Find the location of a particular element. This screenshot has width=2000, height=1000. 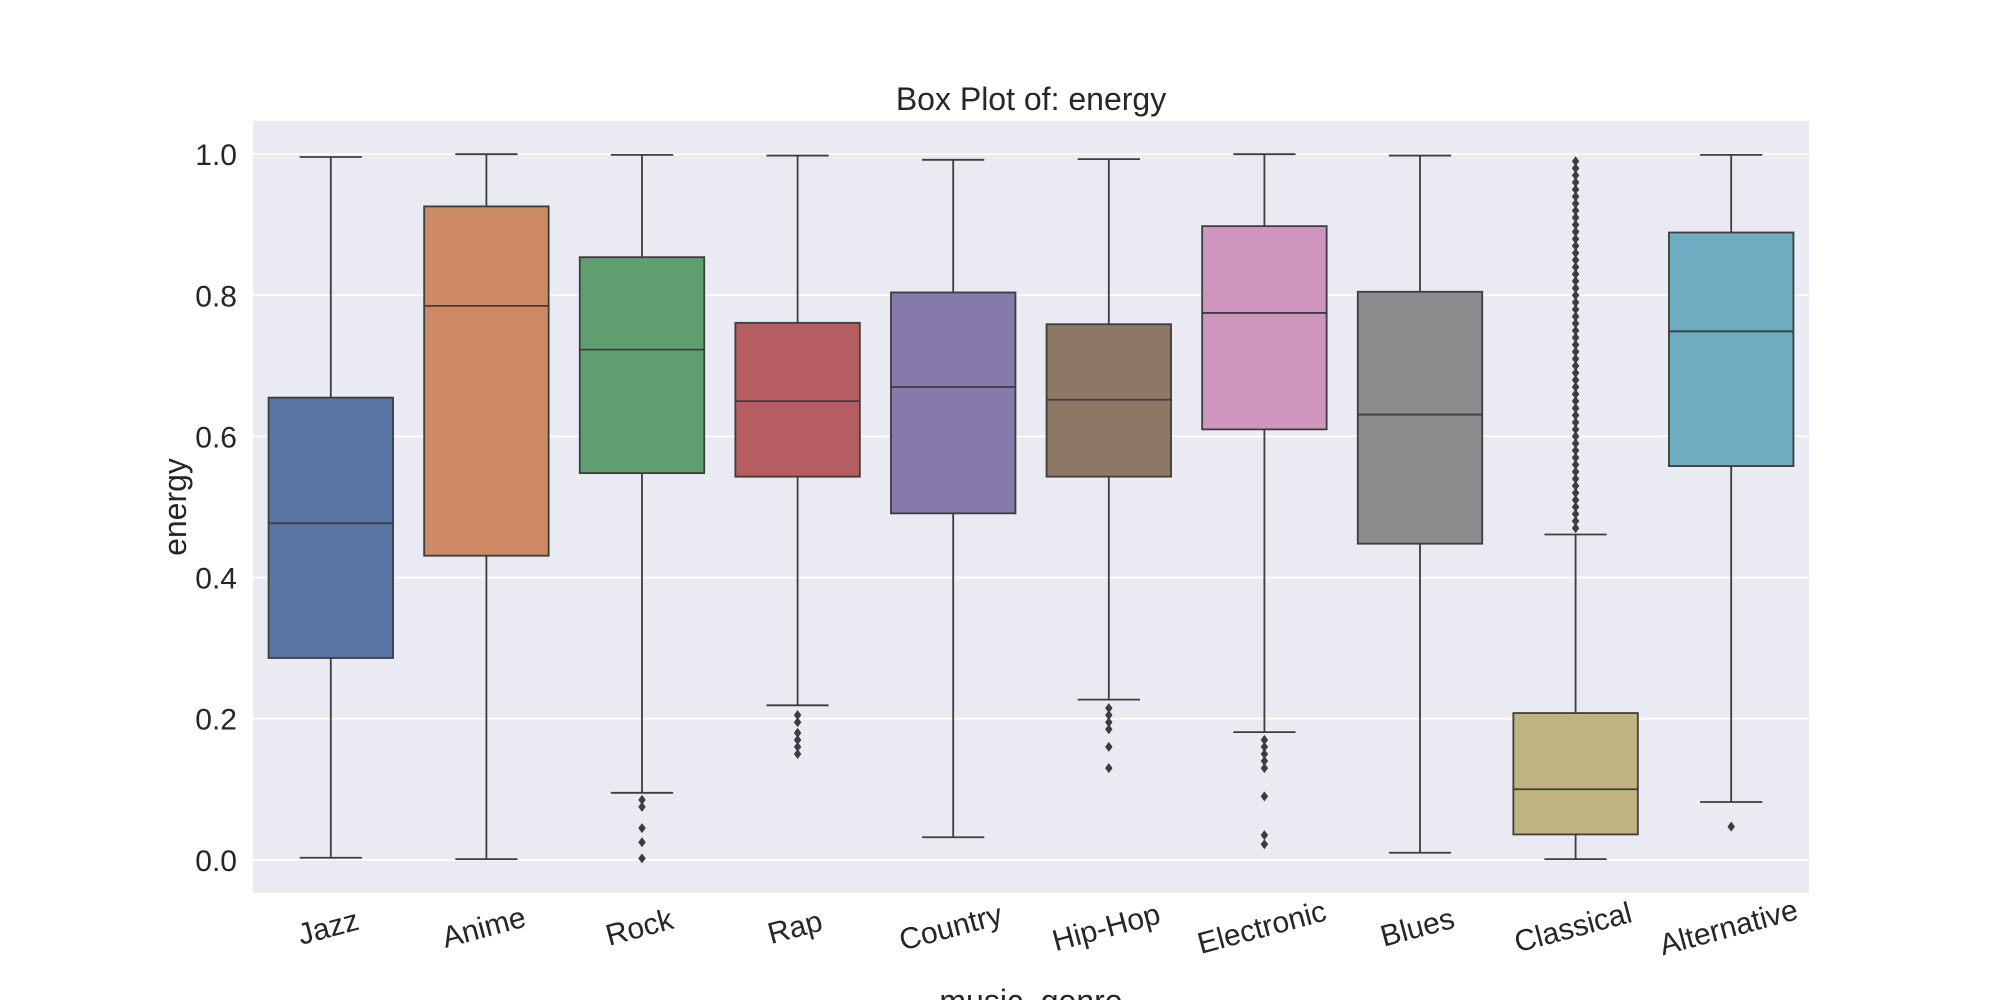

box-group-country is located at coordinates (953, 498).